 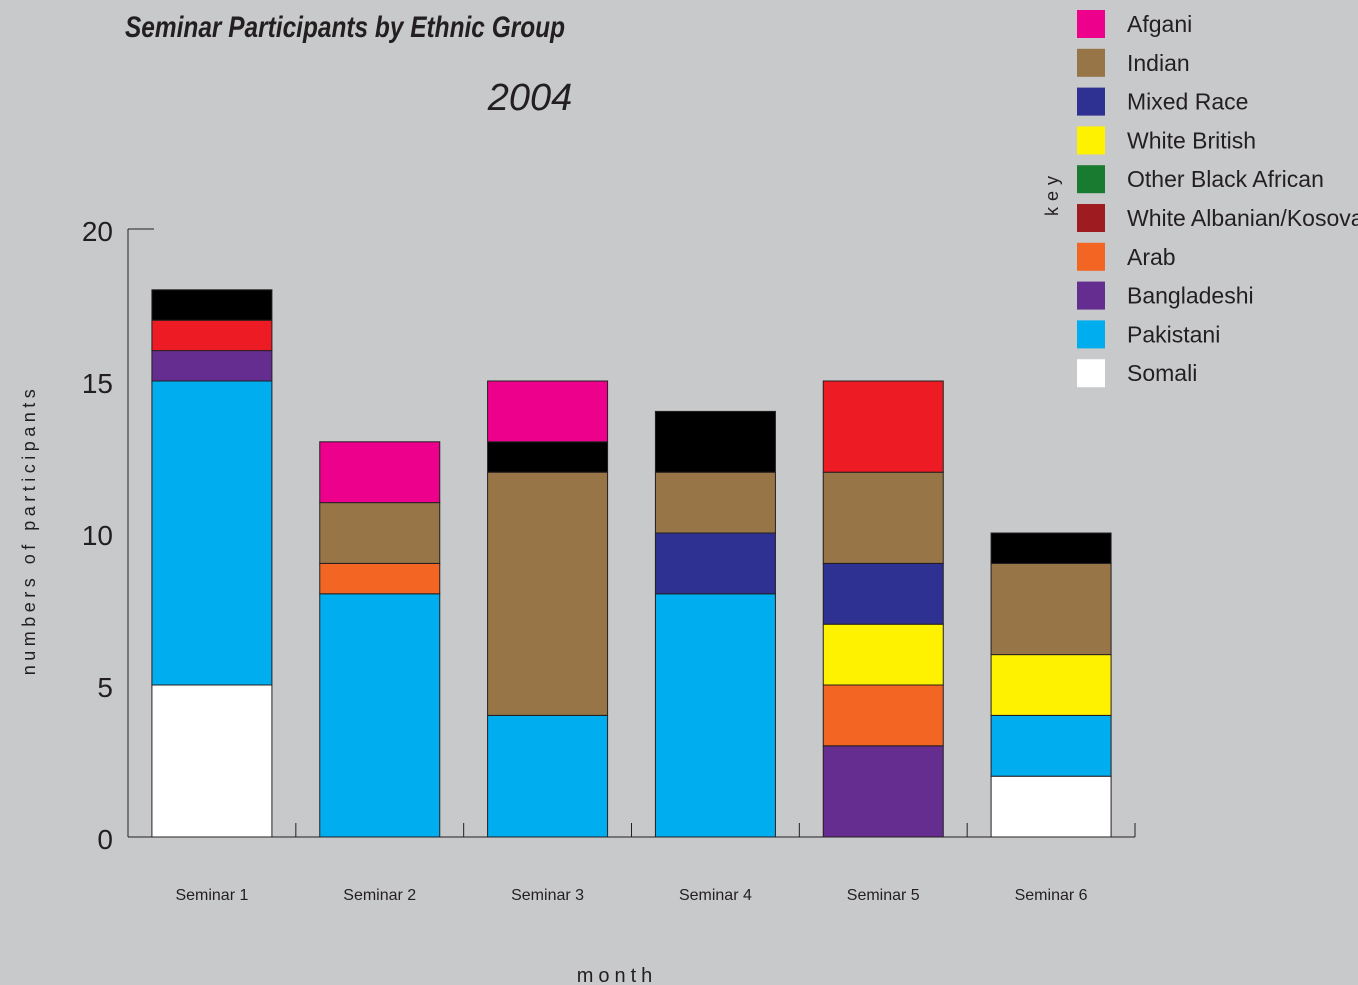 What do you see at coordinates (715, 895) in the screenshot?
I see `x-tick-label: Seminar 4` at bounding box center [715, 895].